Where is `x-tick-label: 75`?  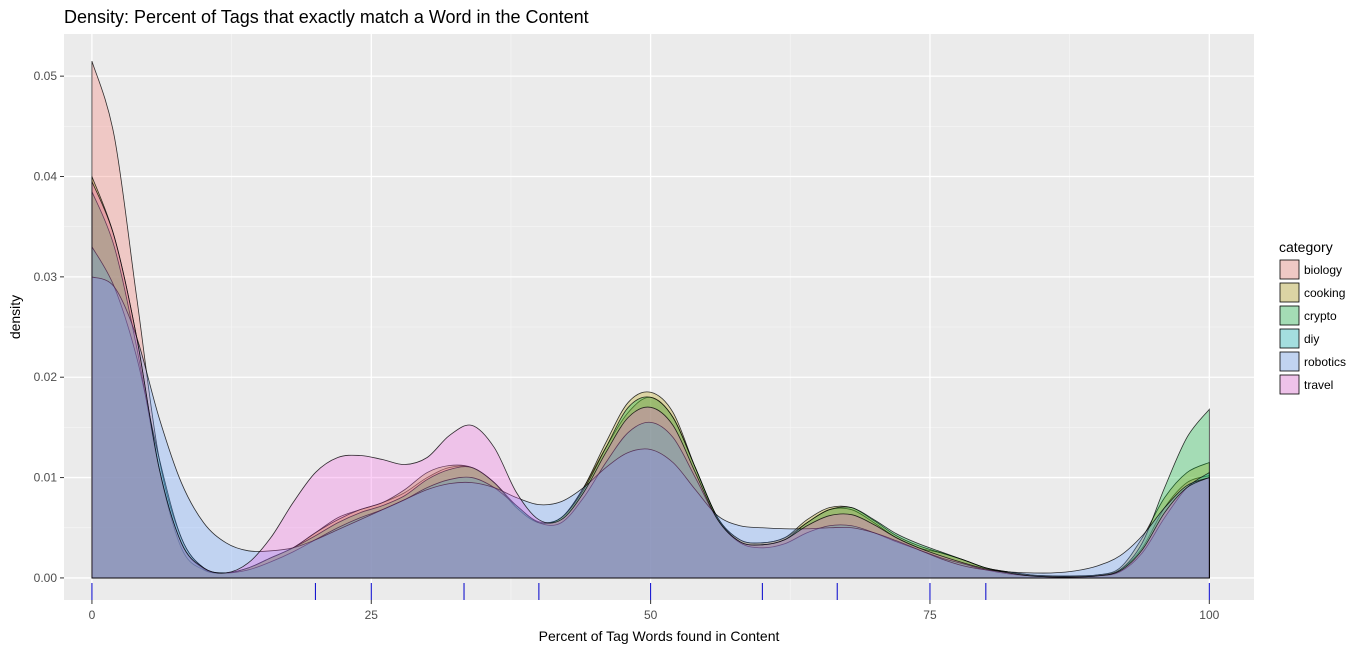
x-tick-label: 75 is located at coordinates (930, 615).